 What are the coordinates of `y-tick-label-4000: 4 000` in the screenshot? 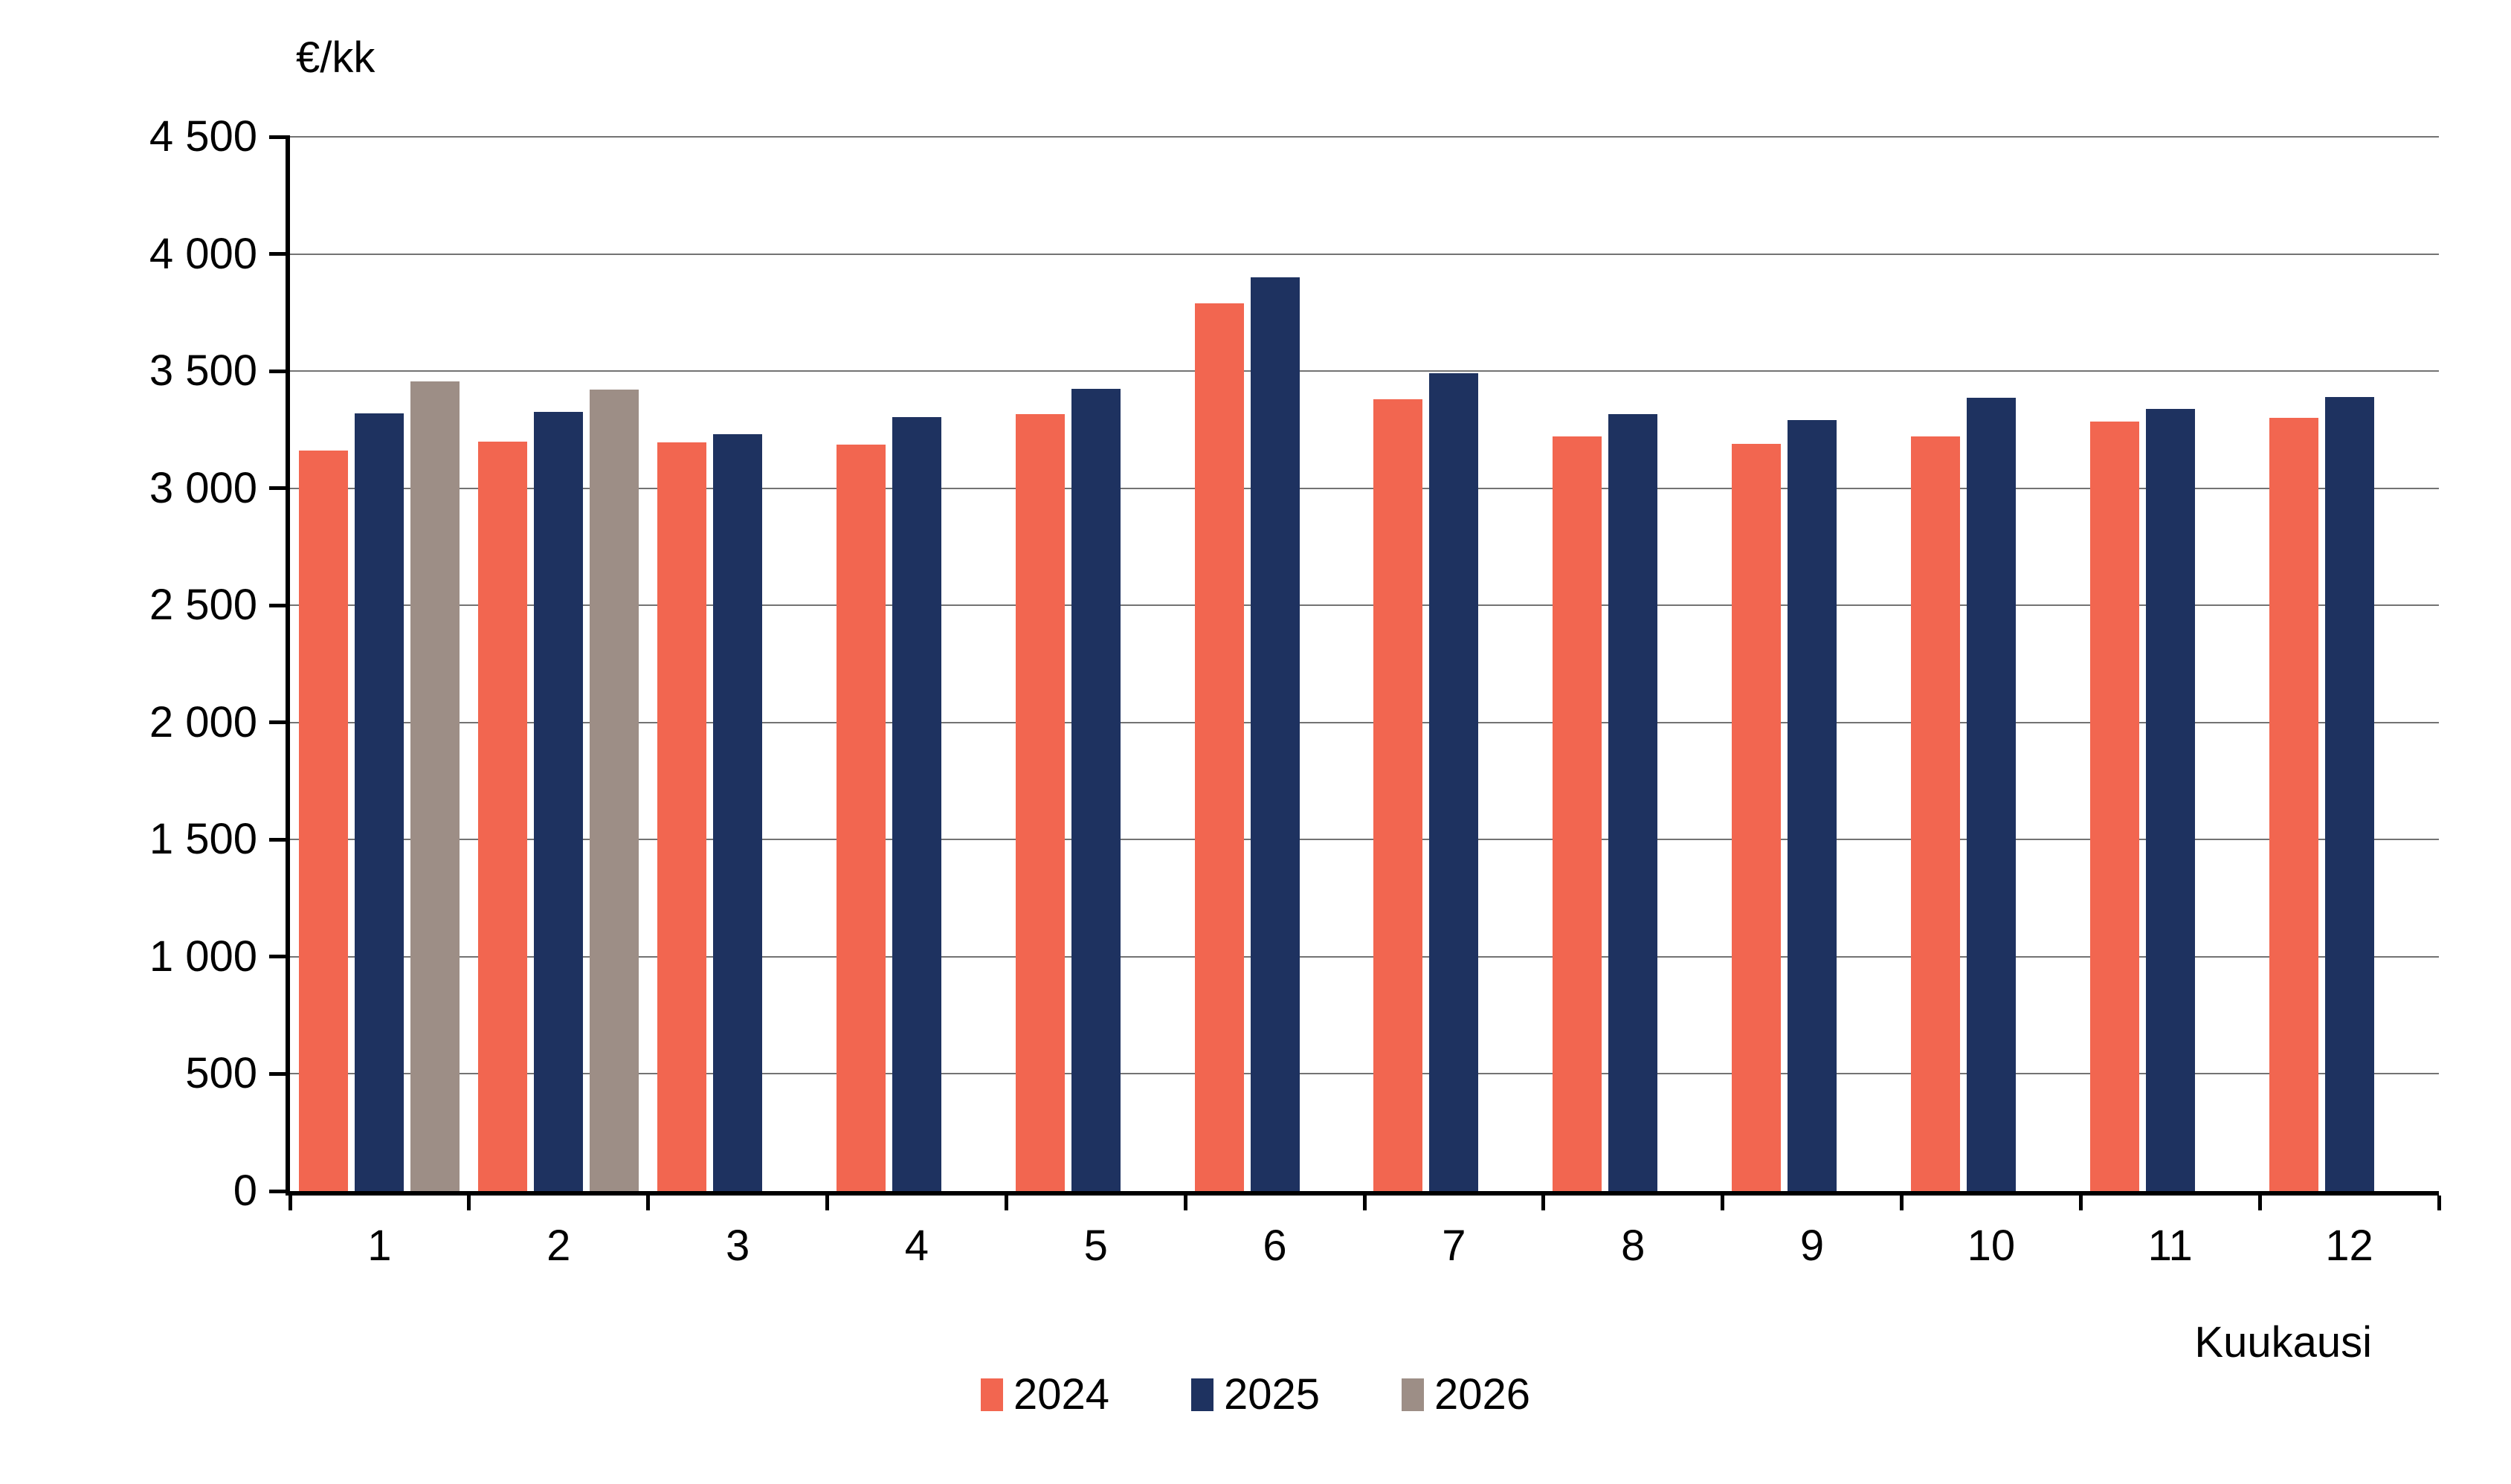 It's located at (203, 253).